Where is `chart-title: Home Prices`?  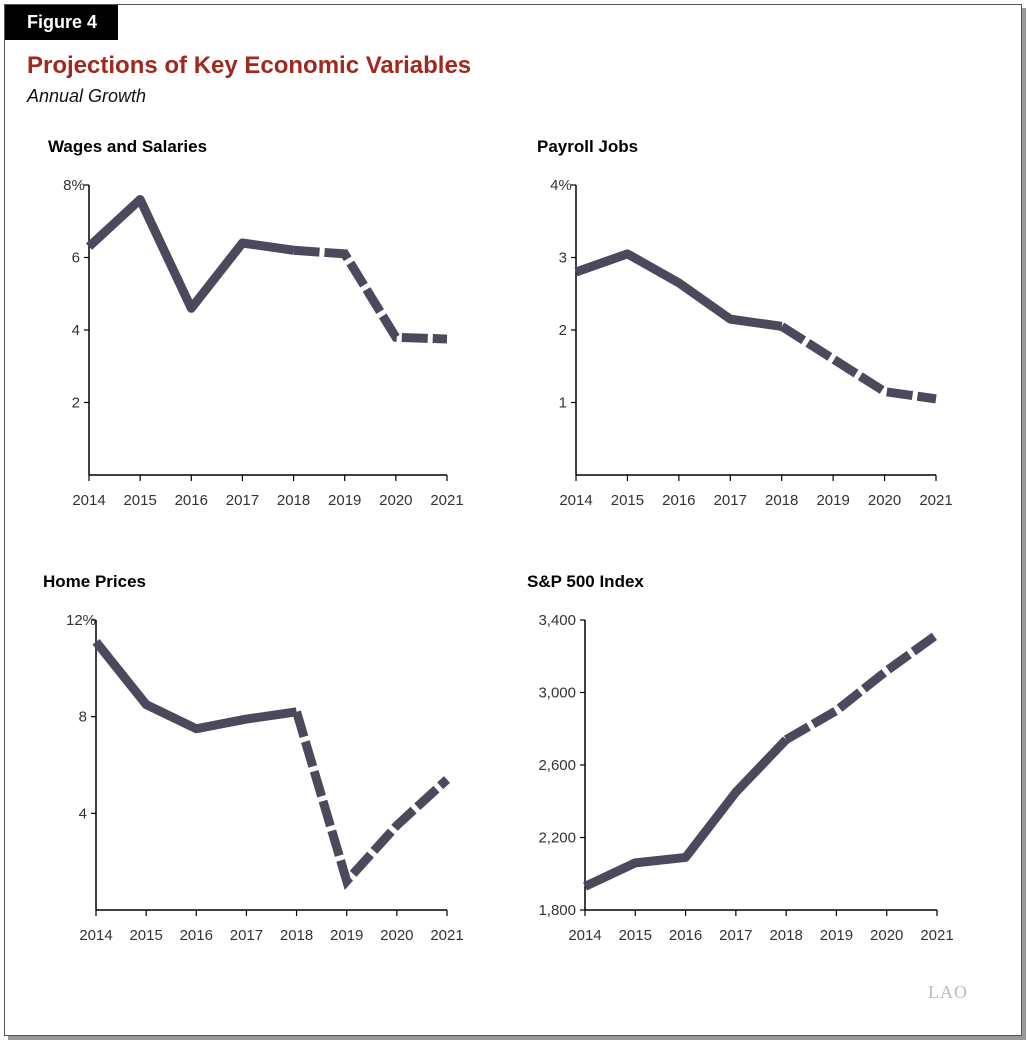 chart-title: Home Prices is located at coordinates (94, 581).